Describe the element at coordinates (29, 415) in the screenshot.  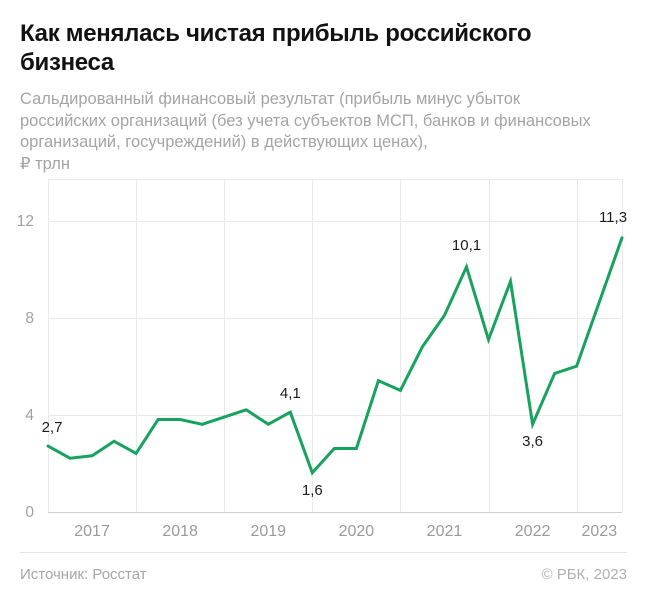
I see `y-tick-label-4: 4` at that location.